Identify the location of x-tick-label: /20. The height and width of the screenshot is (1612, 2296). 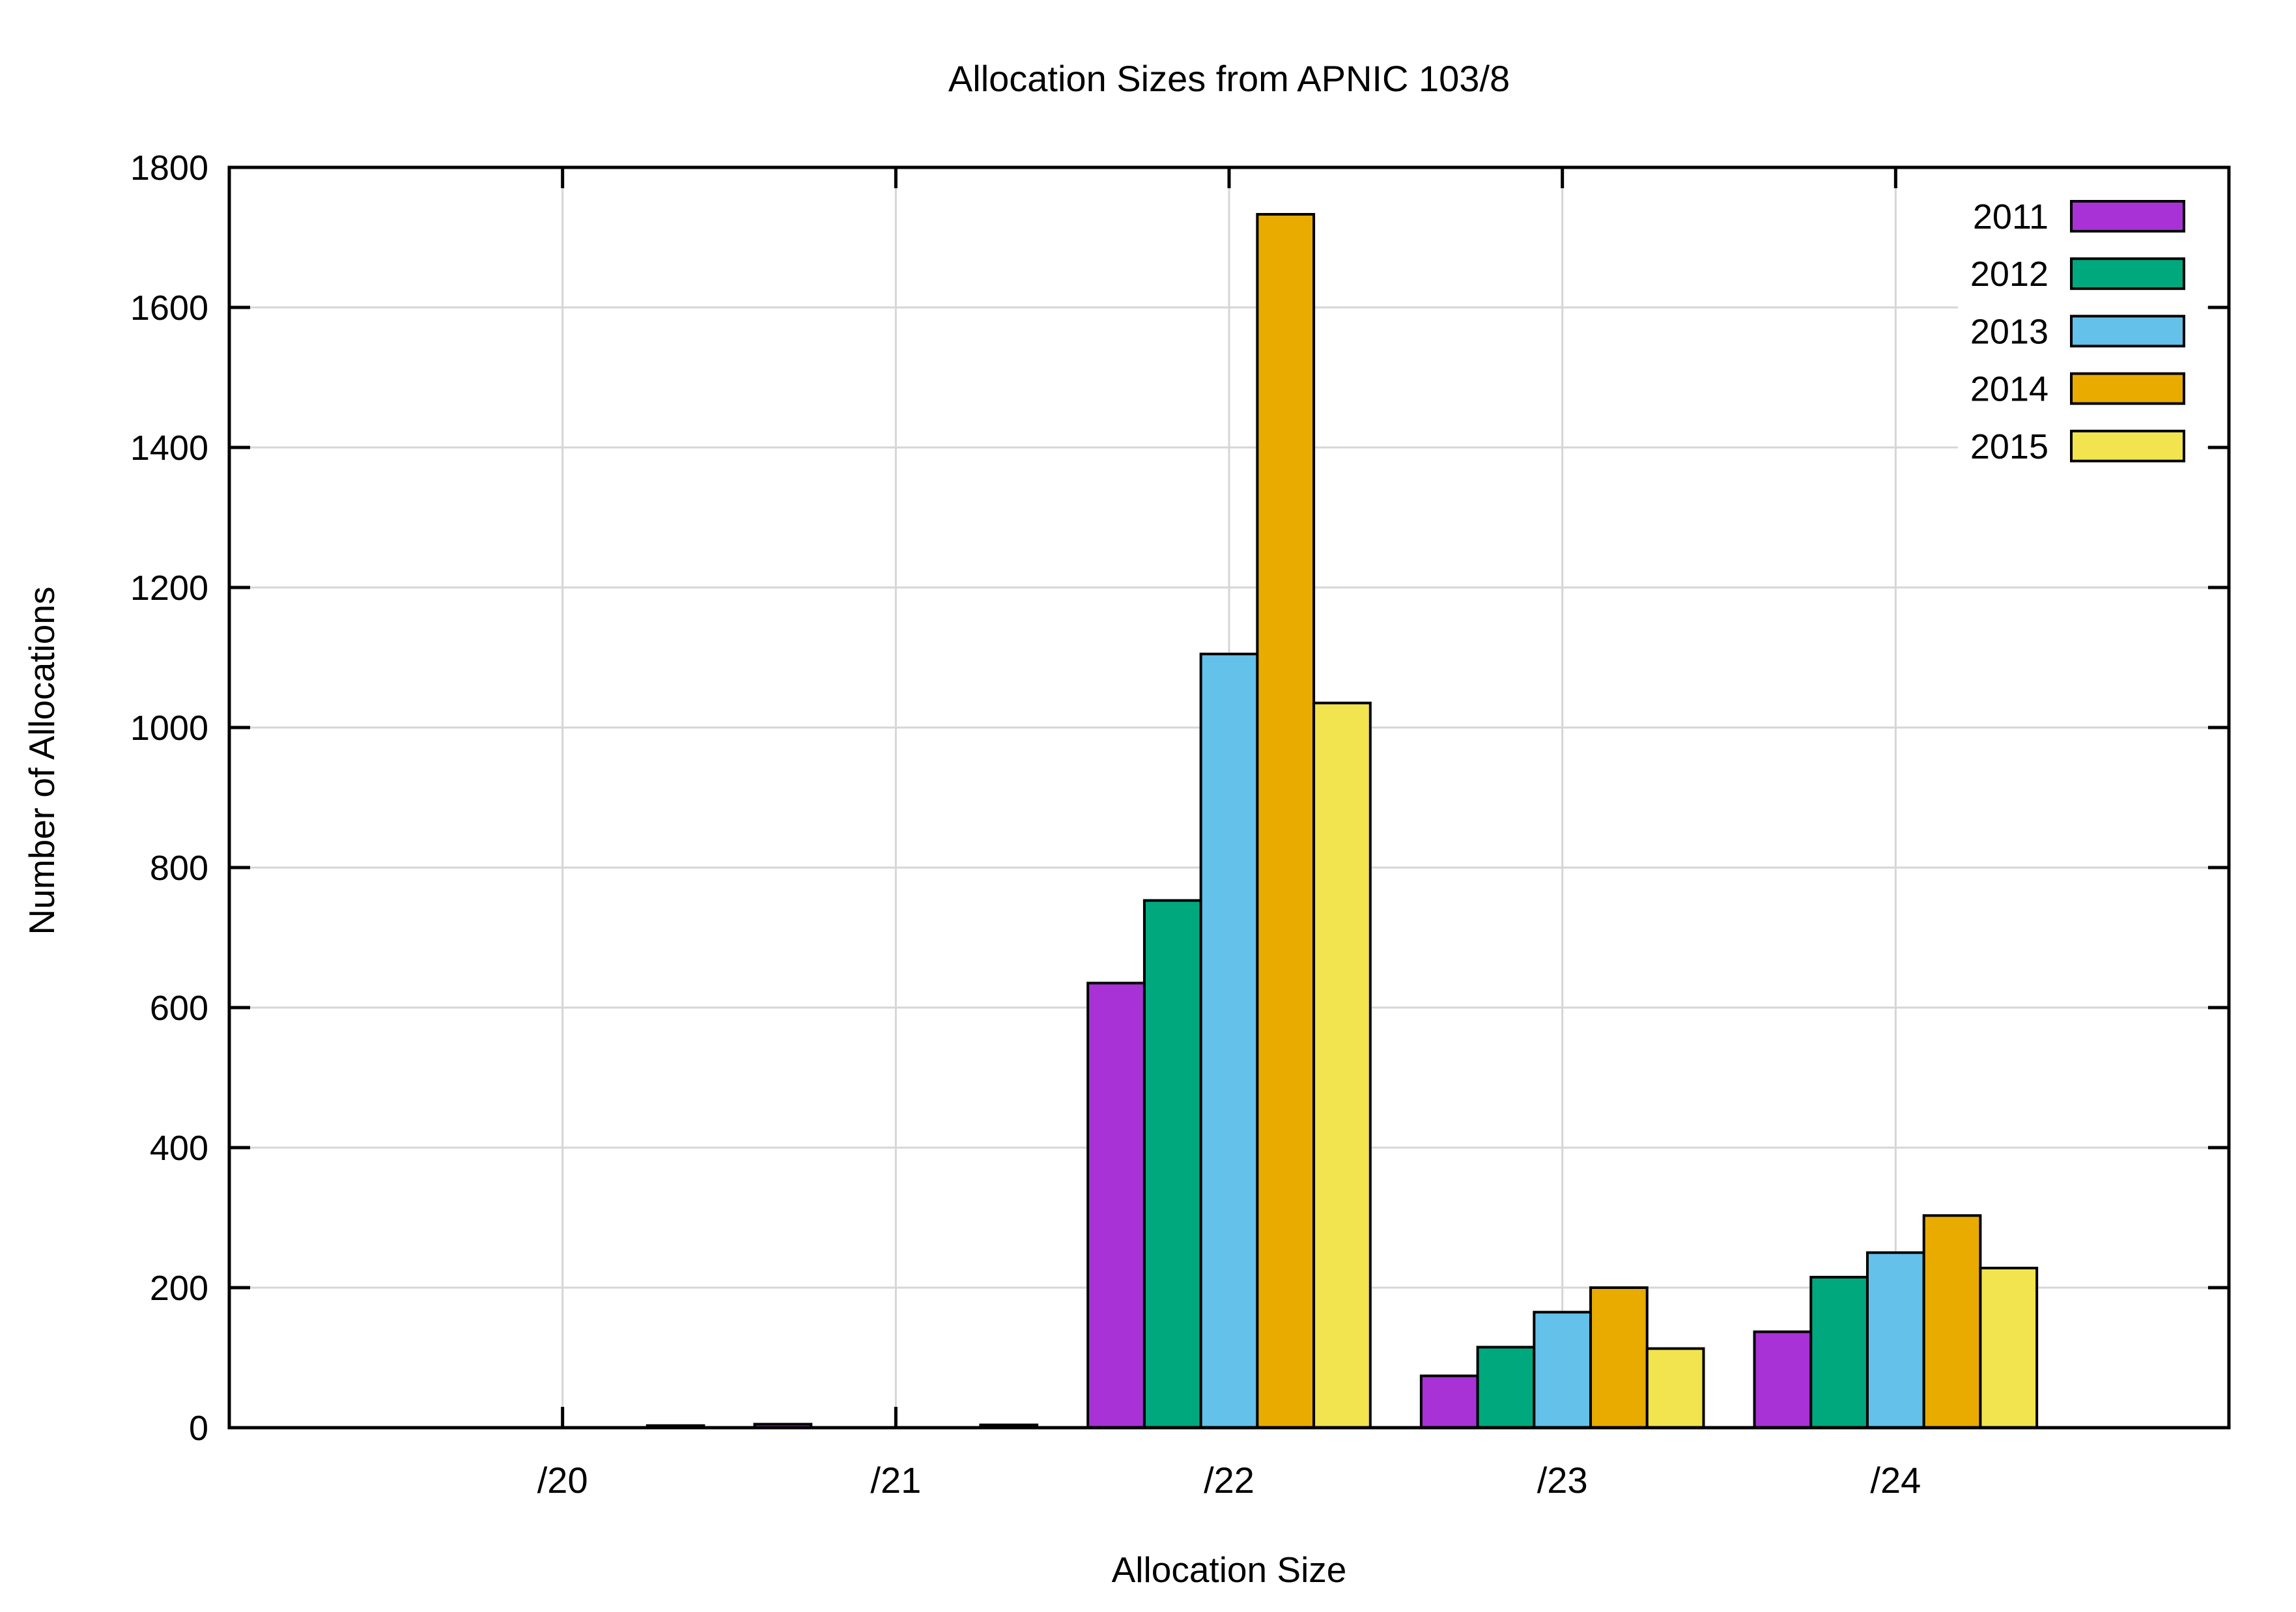
(562, 1480).